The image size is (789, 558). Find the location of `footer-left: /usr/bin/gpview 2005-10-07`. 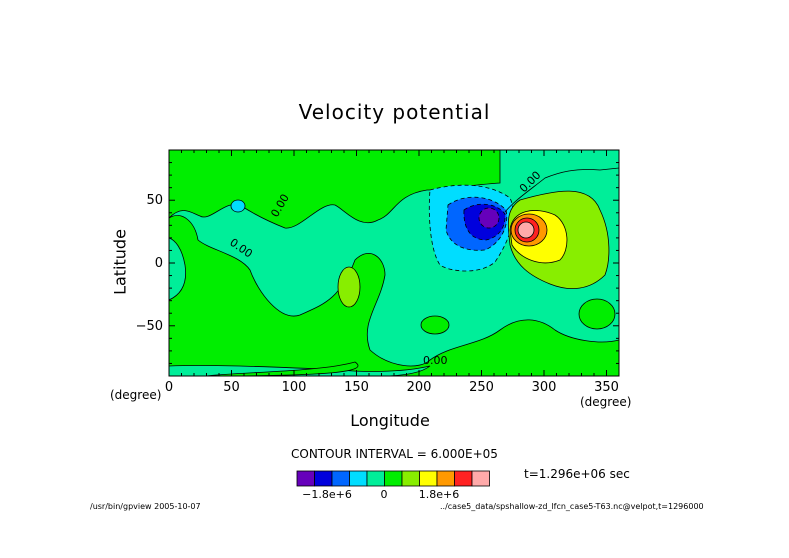

footer-left: /usr/bin/gpview 2005-10-07 is located at coordinates (145, 506).